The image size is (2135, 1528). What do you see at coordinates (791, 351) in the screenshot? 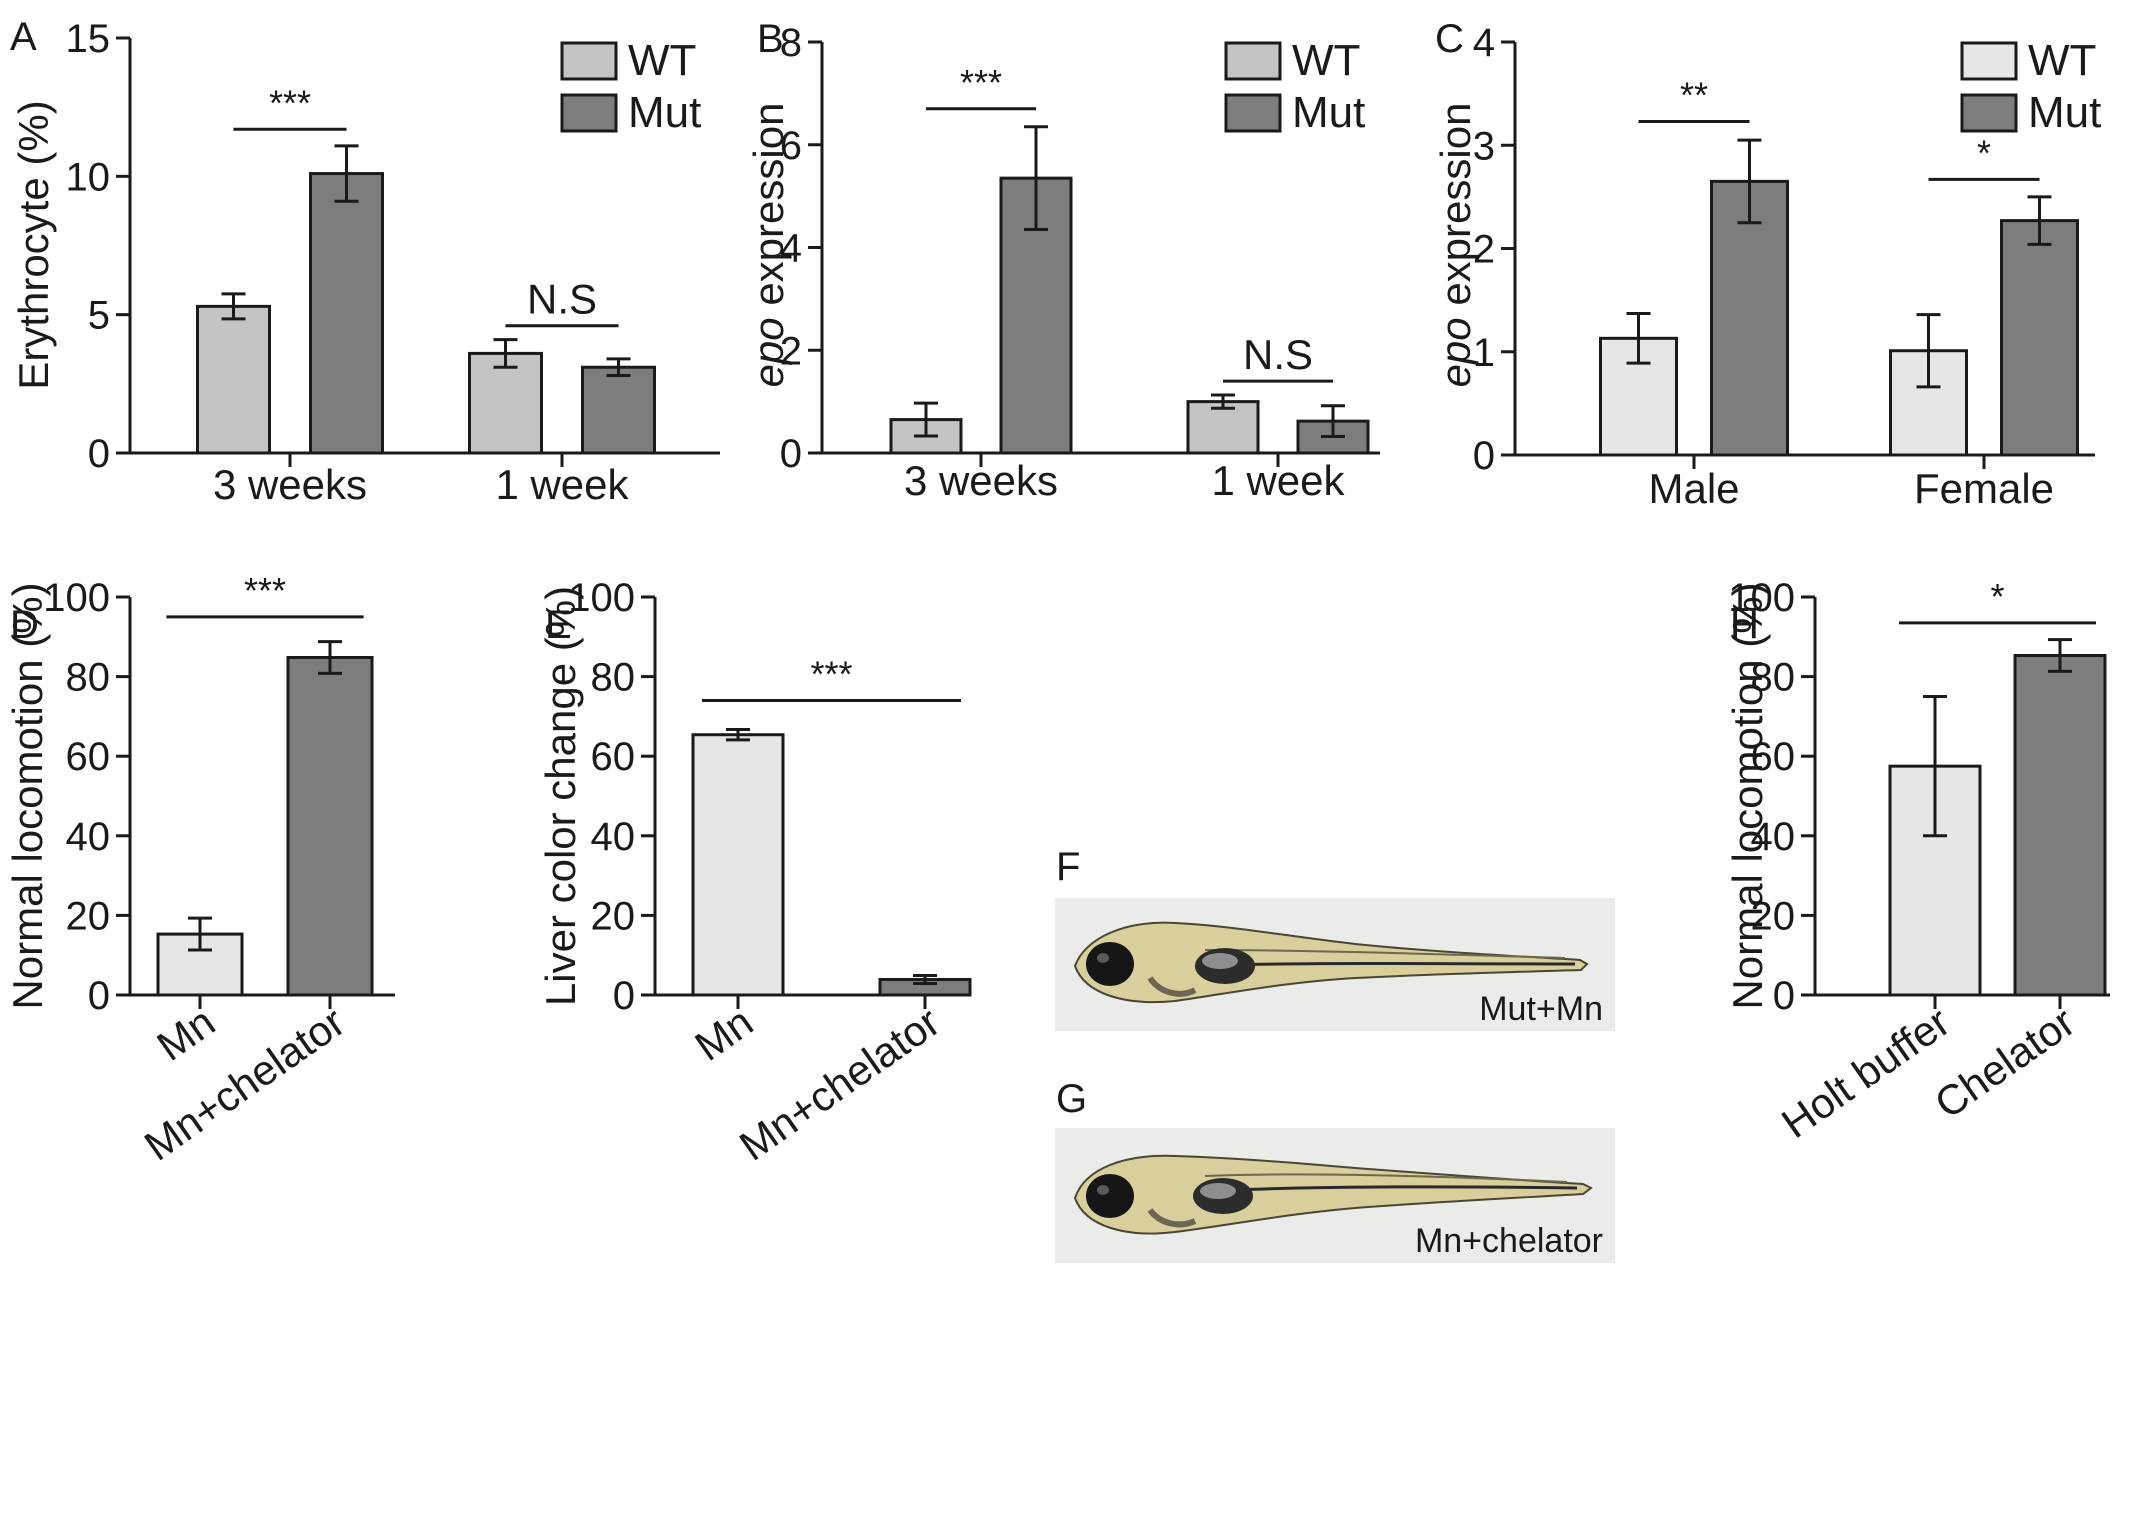
I see `y-tick-label: 2` at bounding box center [791, 351].